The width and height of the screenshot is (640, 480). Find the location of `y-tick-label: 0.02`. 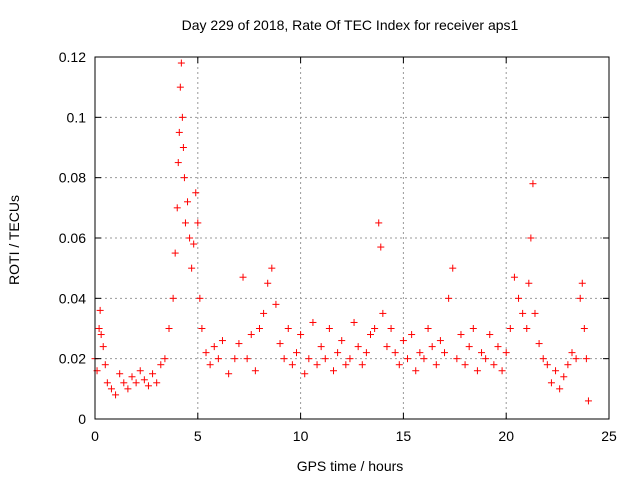

y-tick-label: 0.02 is located at coordinates (72, 359).